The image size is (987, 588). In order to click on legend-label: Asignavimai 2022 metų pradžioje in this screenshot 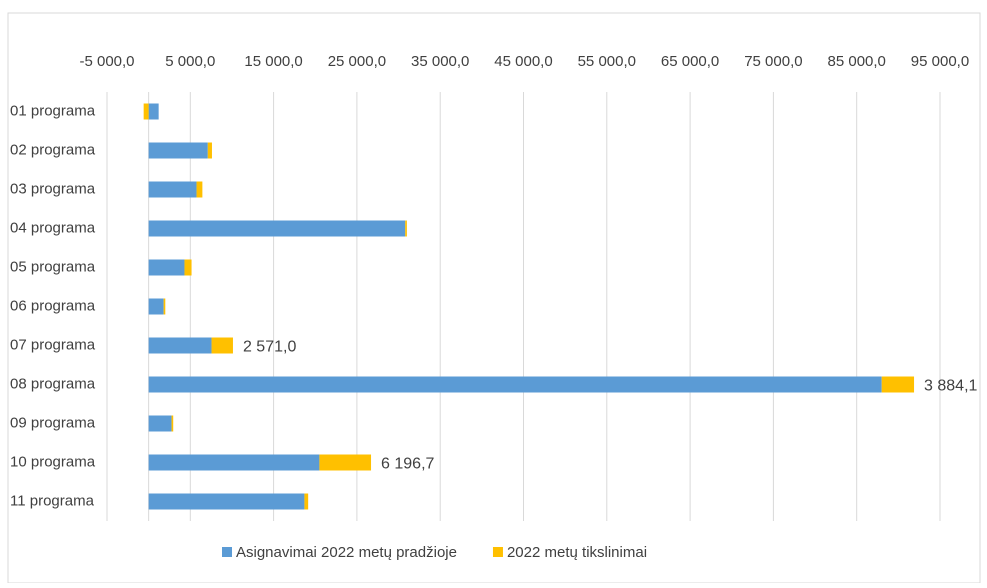, I will do `click(346, 552)`.